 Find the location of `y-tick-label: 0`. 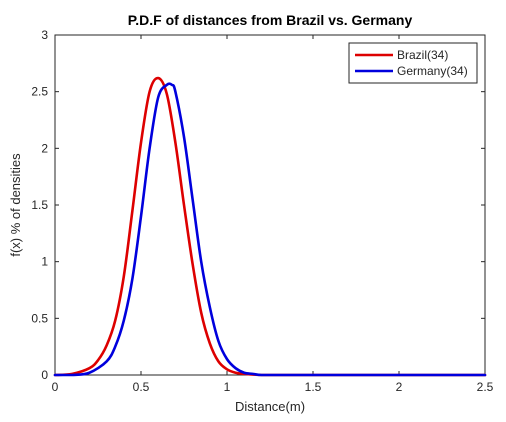

y-tick-label: 0 is located at coordinates (44, 375).